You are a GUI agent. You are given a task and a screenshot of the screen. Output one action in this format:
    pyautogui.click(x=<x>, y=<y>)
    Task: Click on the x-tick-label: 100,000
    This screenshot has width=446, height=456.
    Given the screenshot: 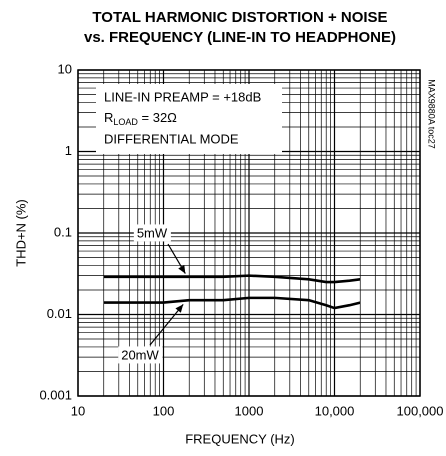 What is the action you would take?
    pyautogui.click(x=420, y=410)
    